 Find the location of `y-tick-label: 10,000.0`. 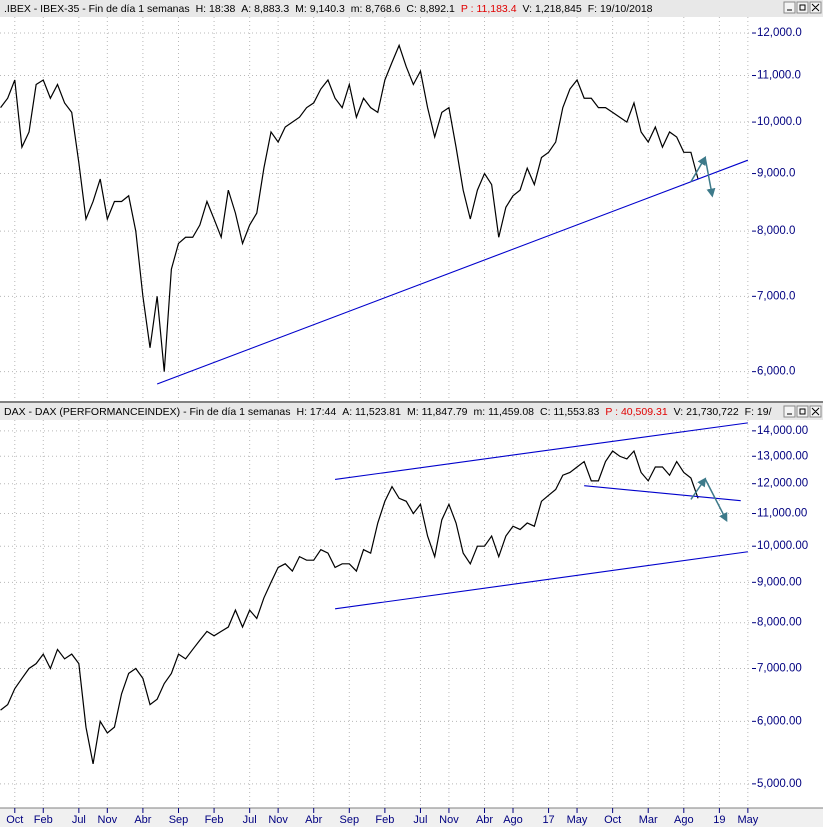

y-tick-label: 10,000.0 is located at coordinates (779, 122).